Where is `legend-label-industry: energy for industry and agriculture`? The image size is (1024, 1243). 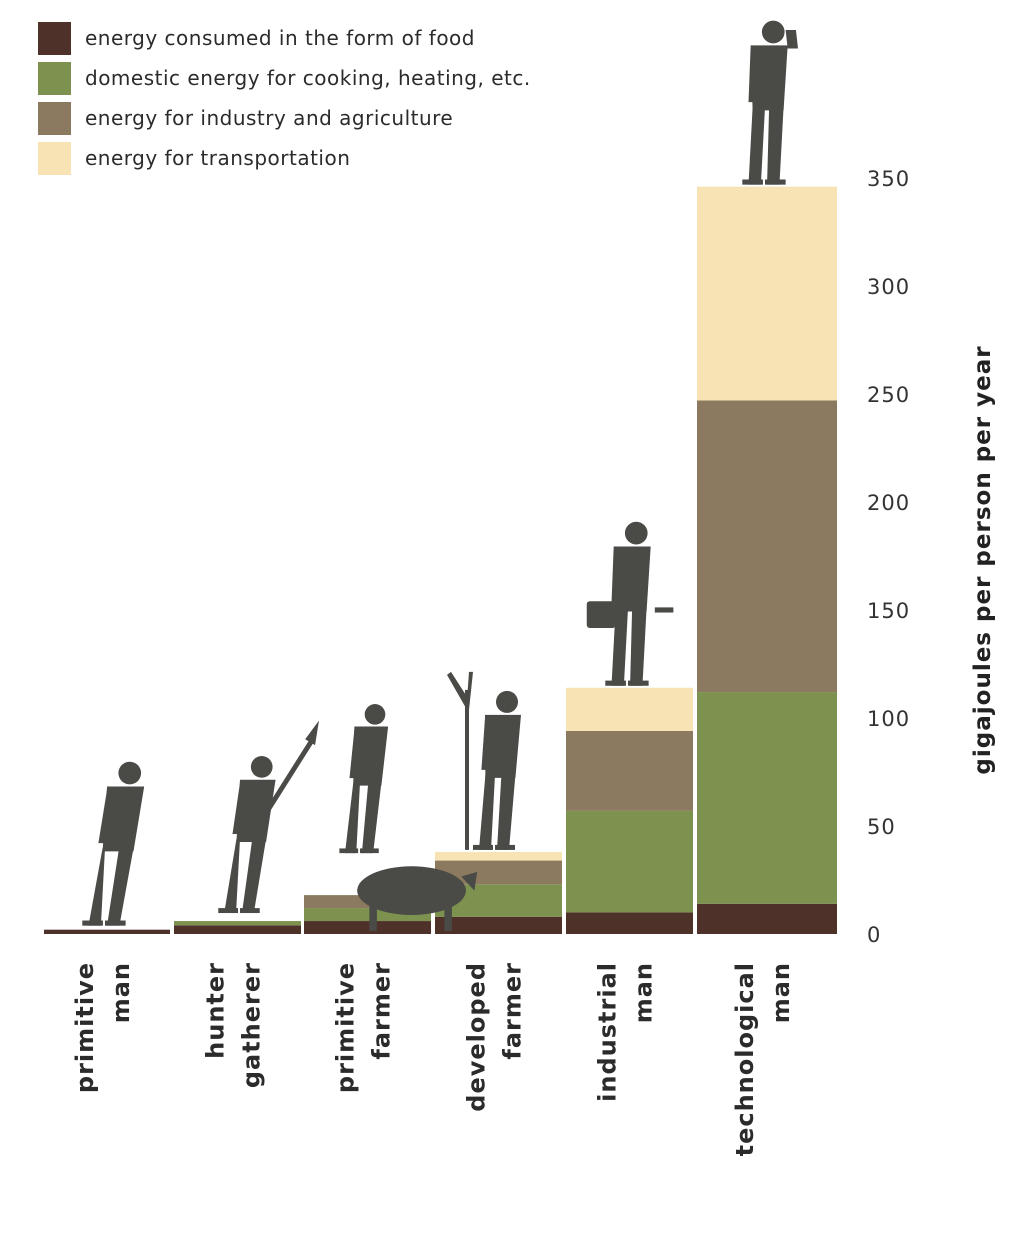 legend-label-industry: energy for industry and agriculture is located at coordinates (269, 118).